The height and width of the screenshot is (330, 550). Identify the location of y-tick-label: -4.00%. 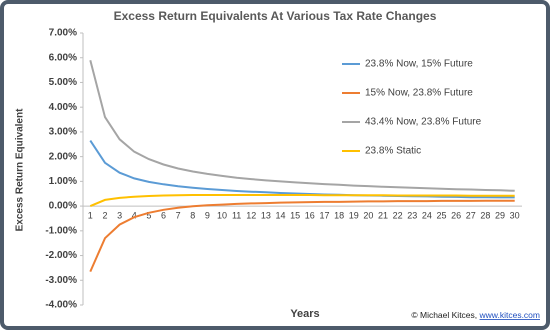
(61, 305).